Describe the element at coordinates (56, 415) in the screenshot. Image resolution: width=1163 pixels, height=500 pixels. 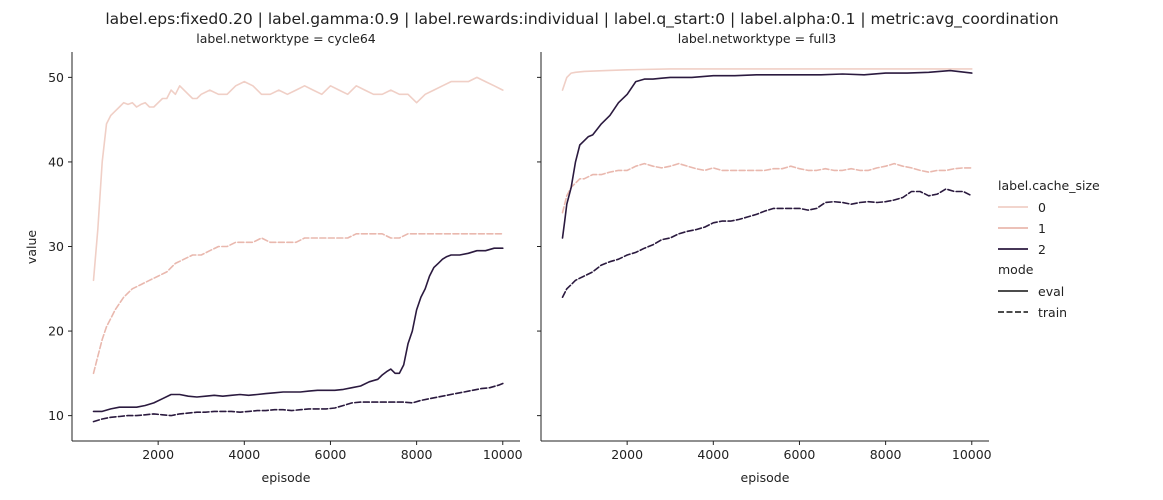
I see `y-tick-label: 10` at that location.